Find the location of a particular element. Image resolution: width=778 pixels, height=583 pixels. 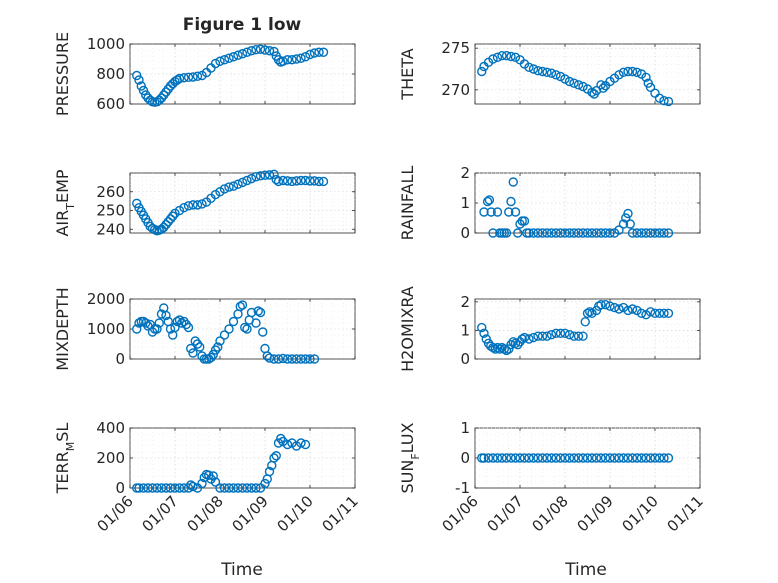

y-axis-label-mixdepth: MIXDEPTH is located at coordinates (62, 328).